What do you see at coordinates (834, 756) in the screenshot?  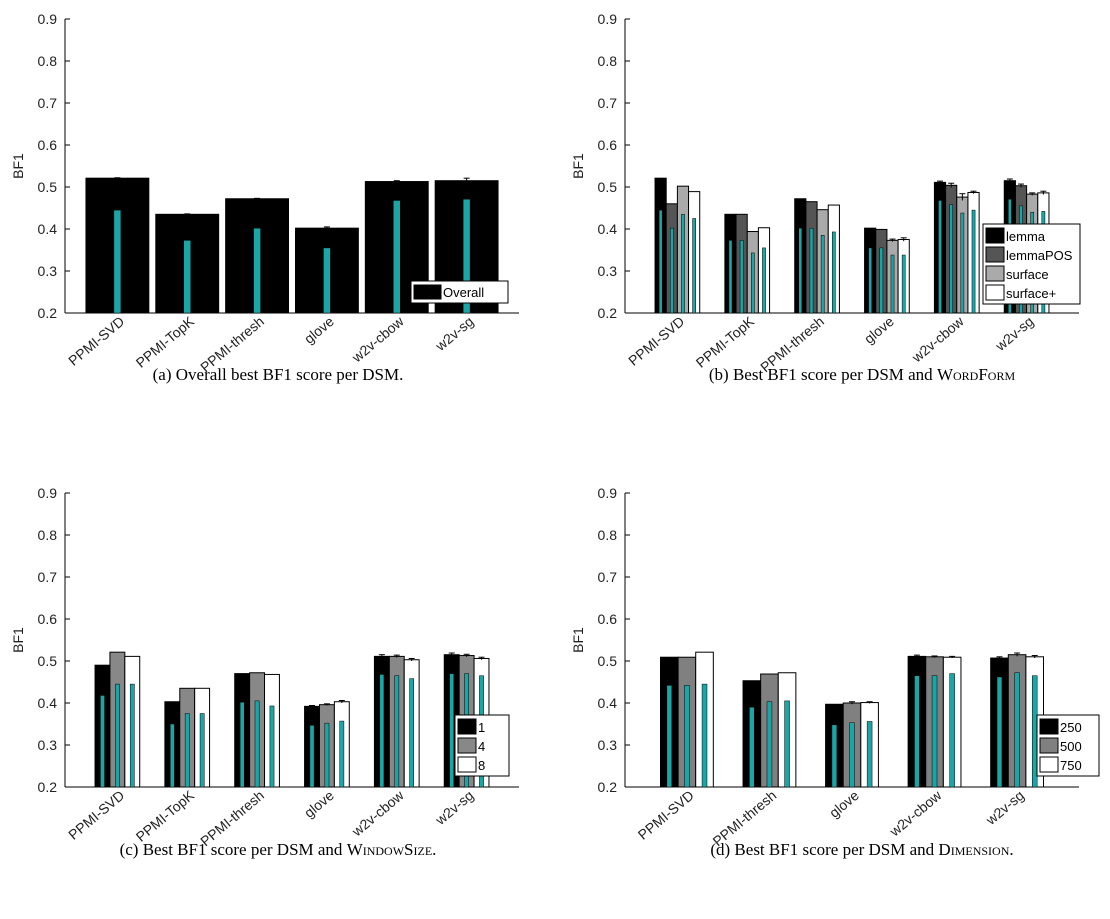 I see `inner-bar-250-glove` at bounding box center [834, 756].